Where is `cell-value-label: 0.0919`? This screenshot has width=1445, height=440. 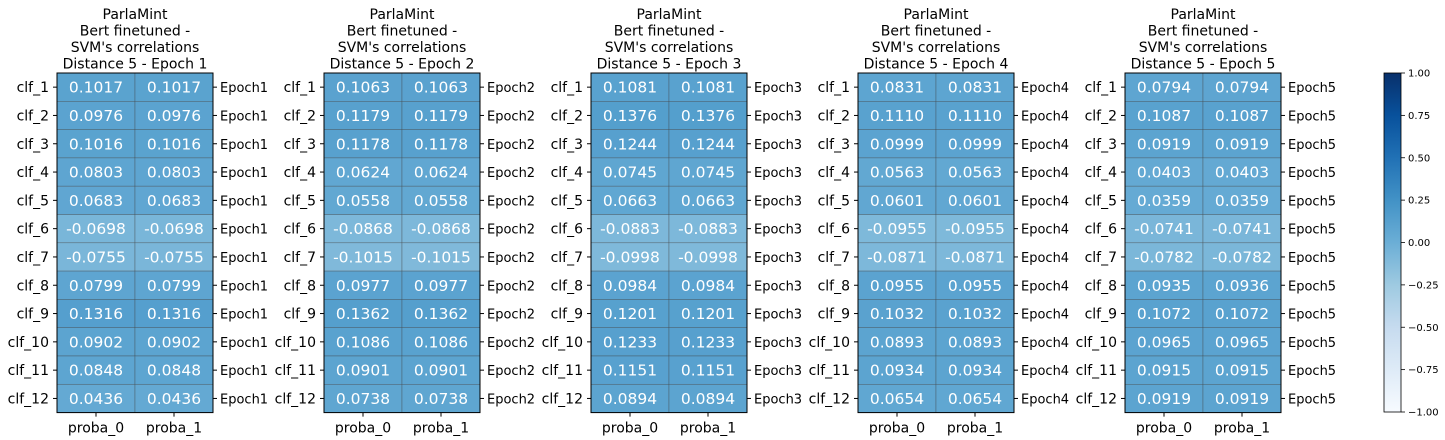 cell-value-label: 0.0919 is located at coordinates (1242, 144).